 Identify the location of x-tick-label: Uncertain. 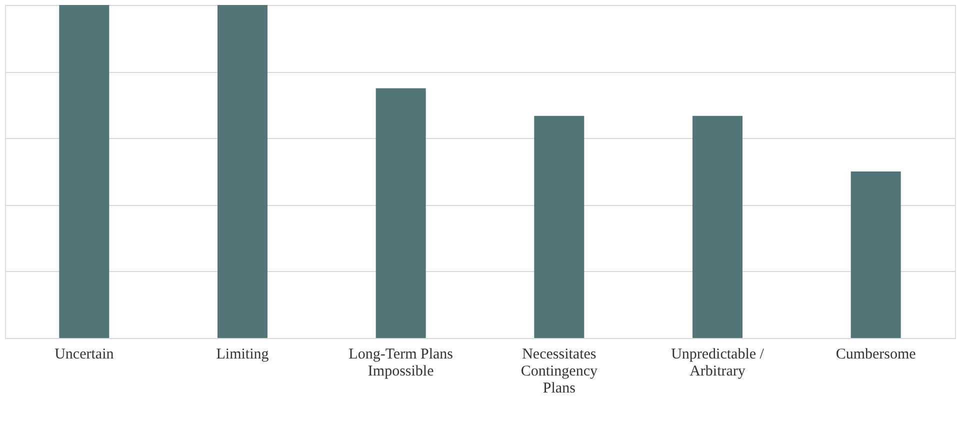
(84, 354).